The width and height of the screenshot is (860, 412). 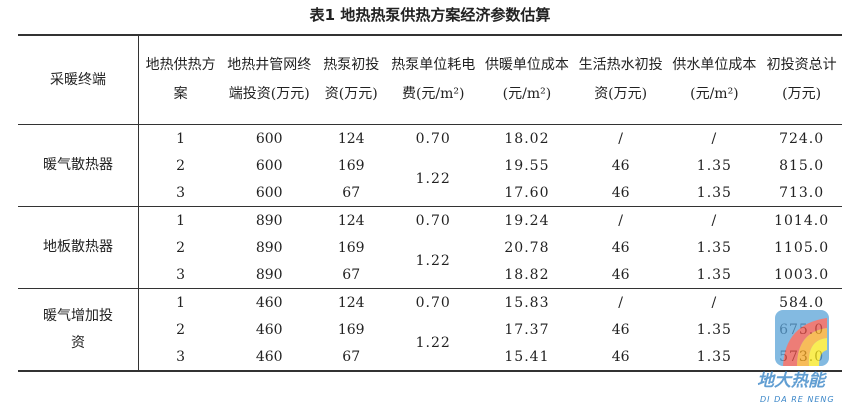 What do you see at coordinates (527, 220) in the screenshot?
I see `heating-unit-cost-cell: 19.24` at bounding box center [527, 220].